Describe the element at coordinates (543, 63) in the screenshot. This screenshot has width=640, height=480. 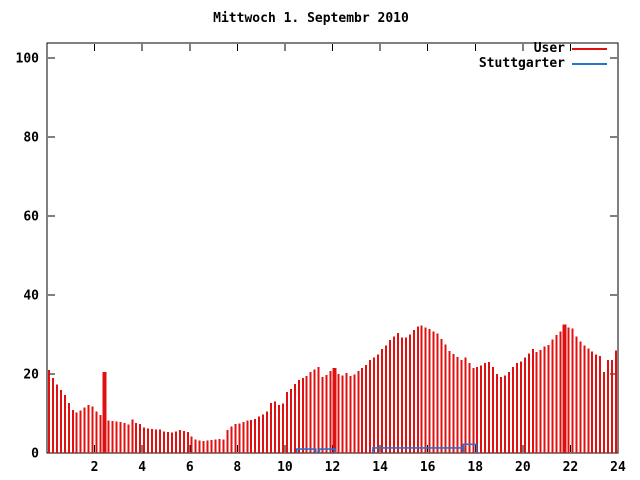
I see `legend-item-stuttgarter: Stuttgarter` at that location.